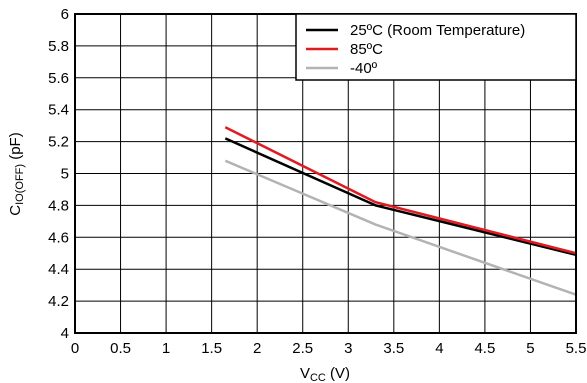  What do you see at coordinates (15, 210) in the screenshot?
I see `y-axis-title-main: C` at bounding box center [15, 210].